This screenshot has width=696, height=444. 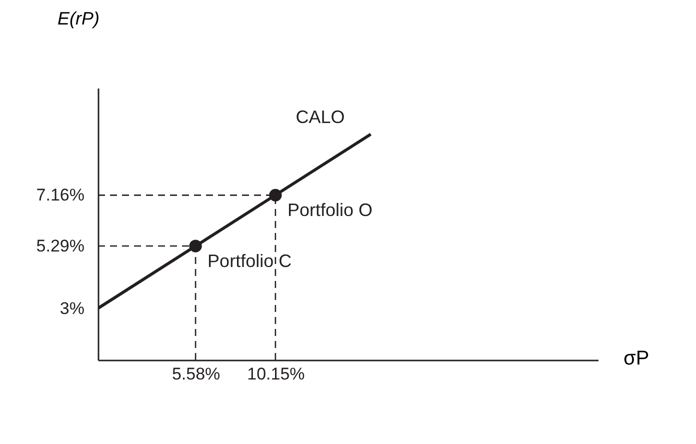 What do you see at coordinates (72, 308) in the screenshot?
I see `y-tick-label: 3%` at bounding box center [72, 308].